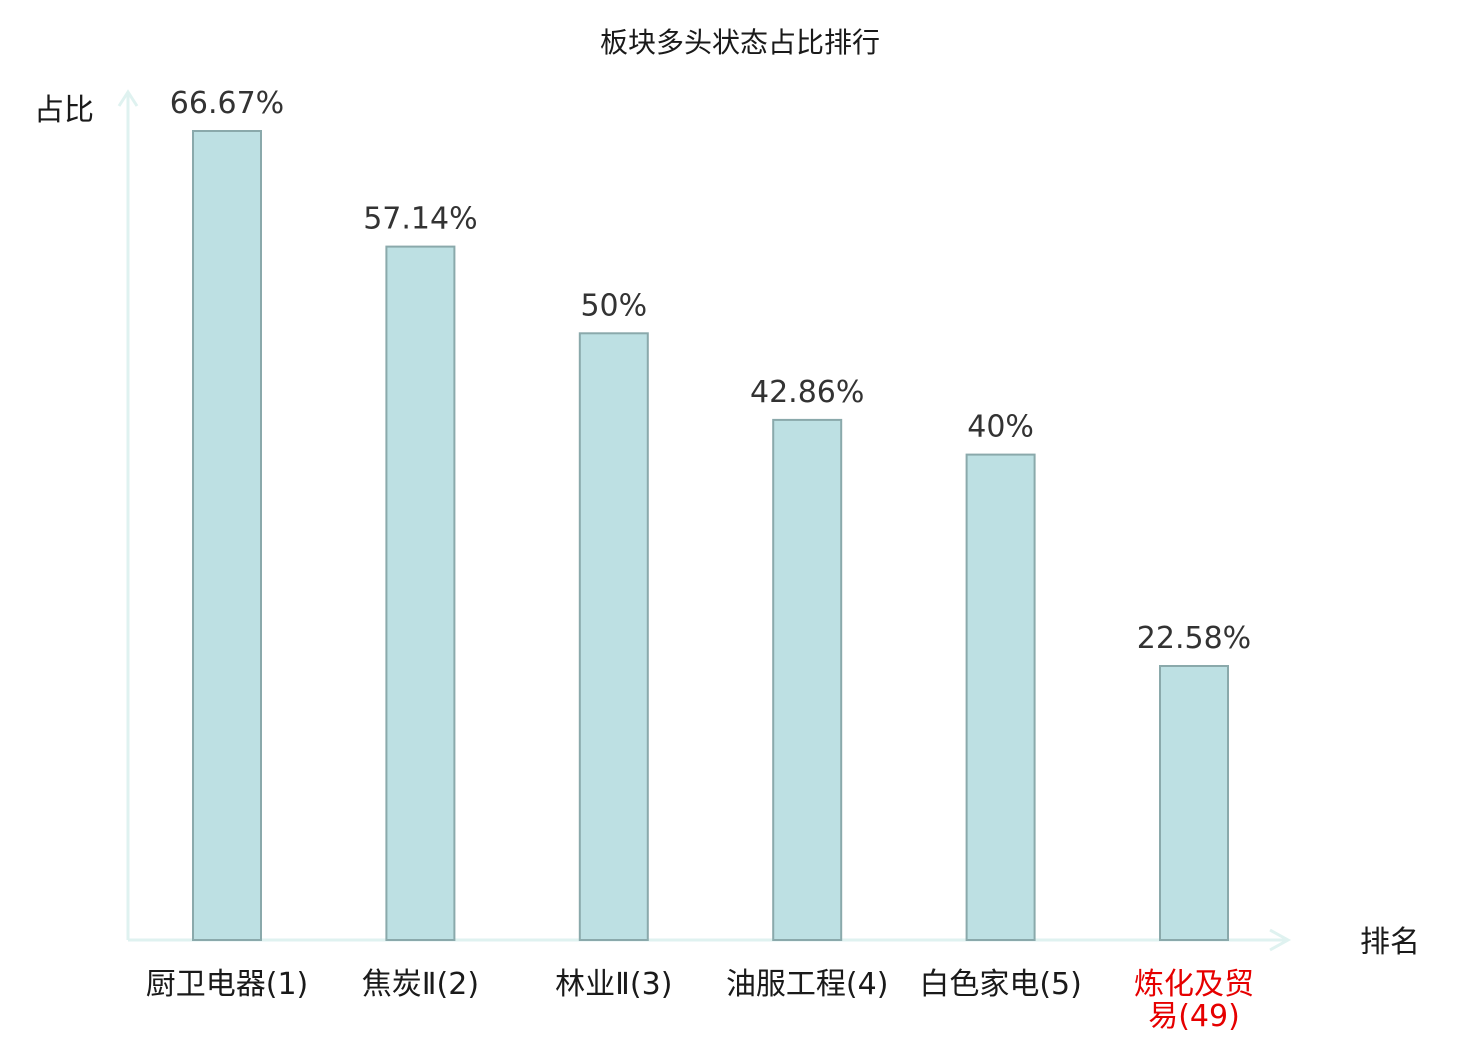 The width and height of the screenshot is (1480, 1040). Describe the element at coordinates (227, 103) in the screenshot. I see `value-label-1: 66.67%` at that location.